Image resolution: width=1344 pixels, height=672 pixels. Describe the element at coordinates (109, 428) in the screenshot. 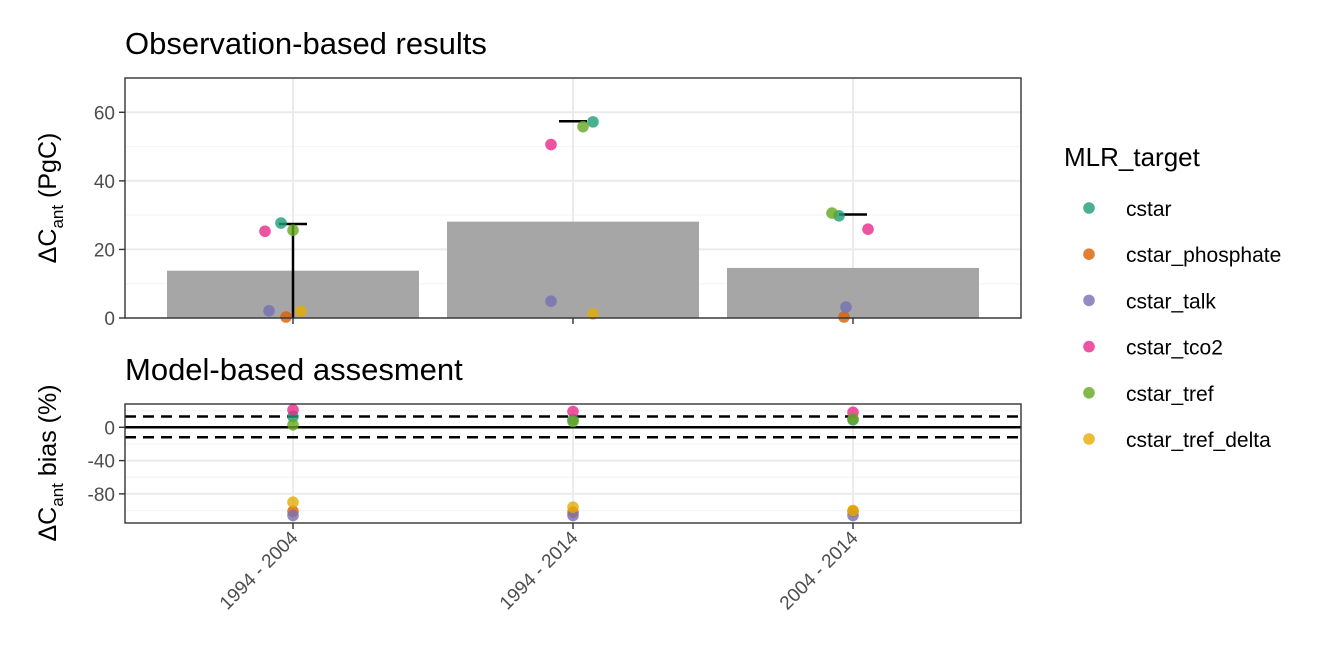

I see `bottom-y-tick-label: 0` at that location.